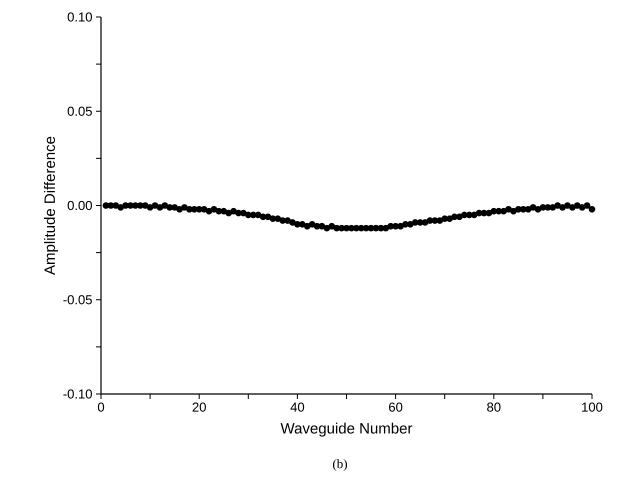  Describe the element at coordinates (346, 429) in the screenshot. I see `x-axis-title: Waveguide Number` at that location.